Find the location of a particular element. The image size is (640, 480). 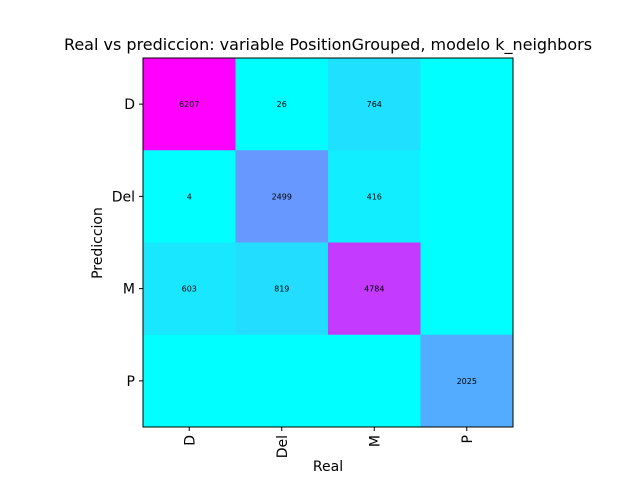

cell-value-label-2-1: 819 is located at coordinates (281, 289).